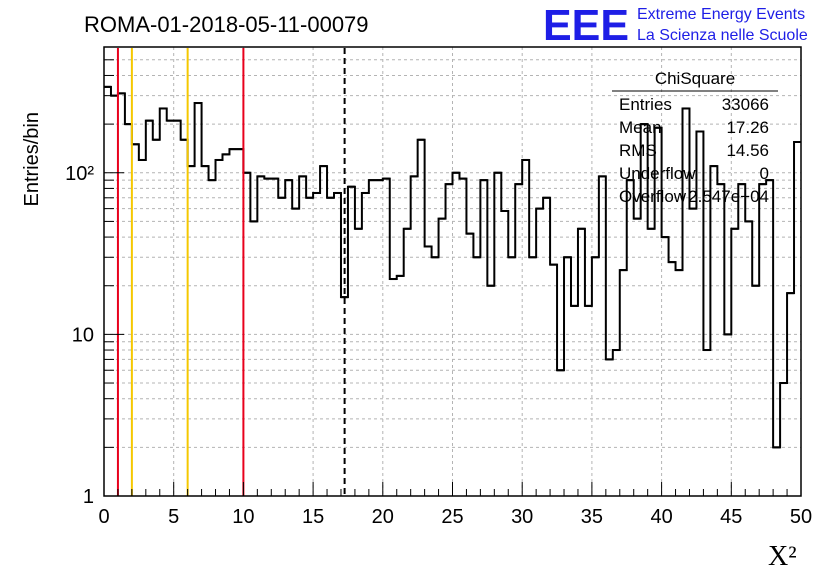  Describe the element at coordinates (653, 196) in the screenshot. I see `stats-label-overflow: Overflow` at that location.